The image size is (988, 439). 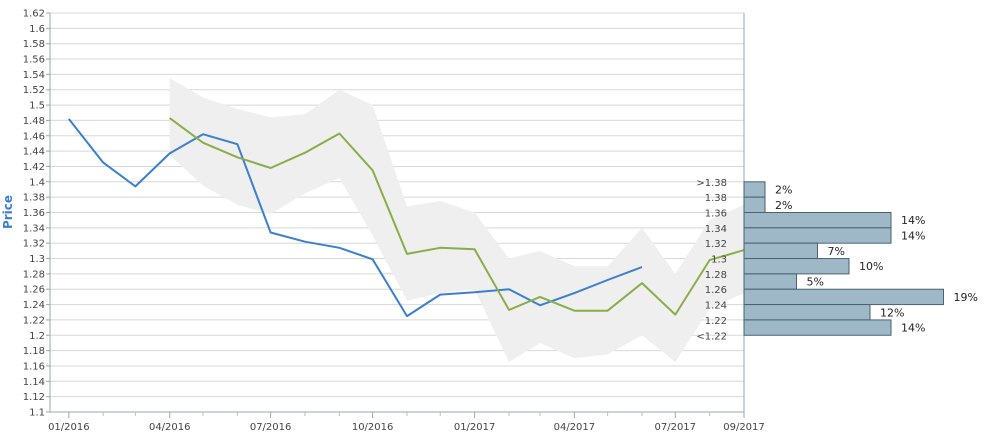 What do you see at coordinates (34, 198) in the screenshot?
I see `y-tick-label: 1.38` at bounding box center [34, 198].